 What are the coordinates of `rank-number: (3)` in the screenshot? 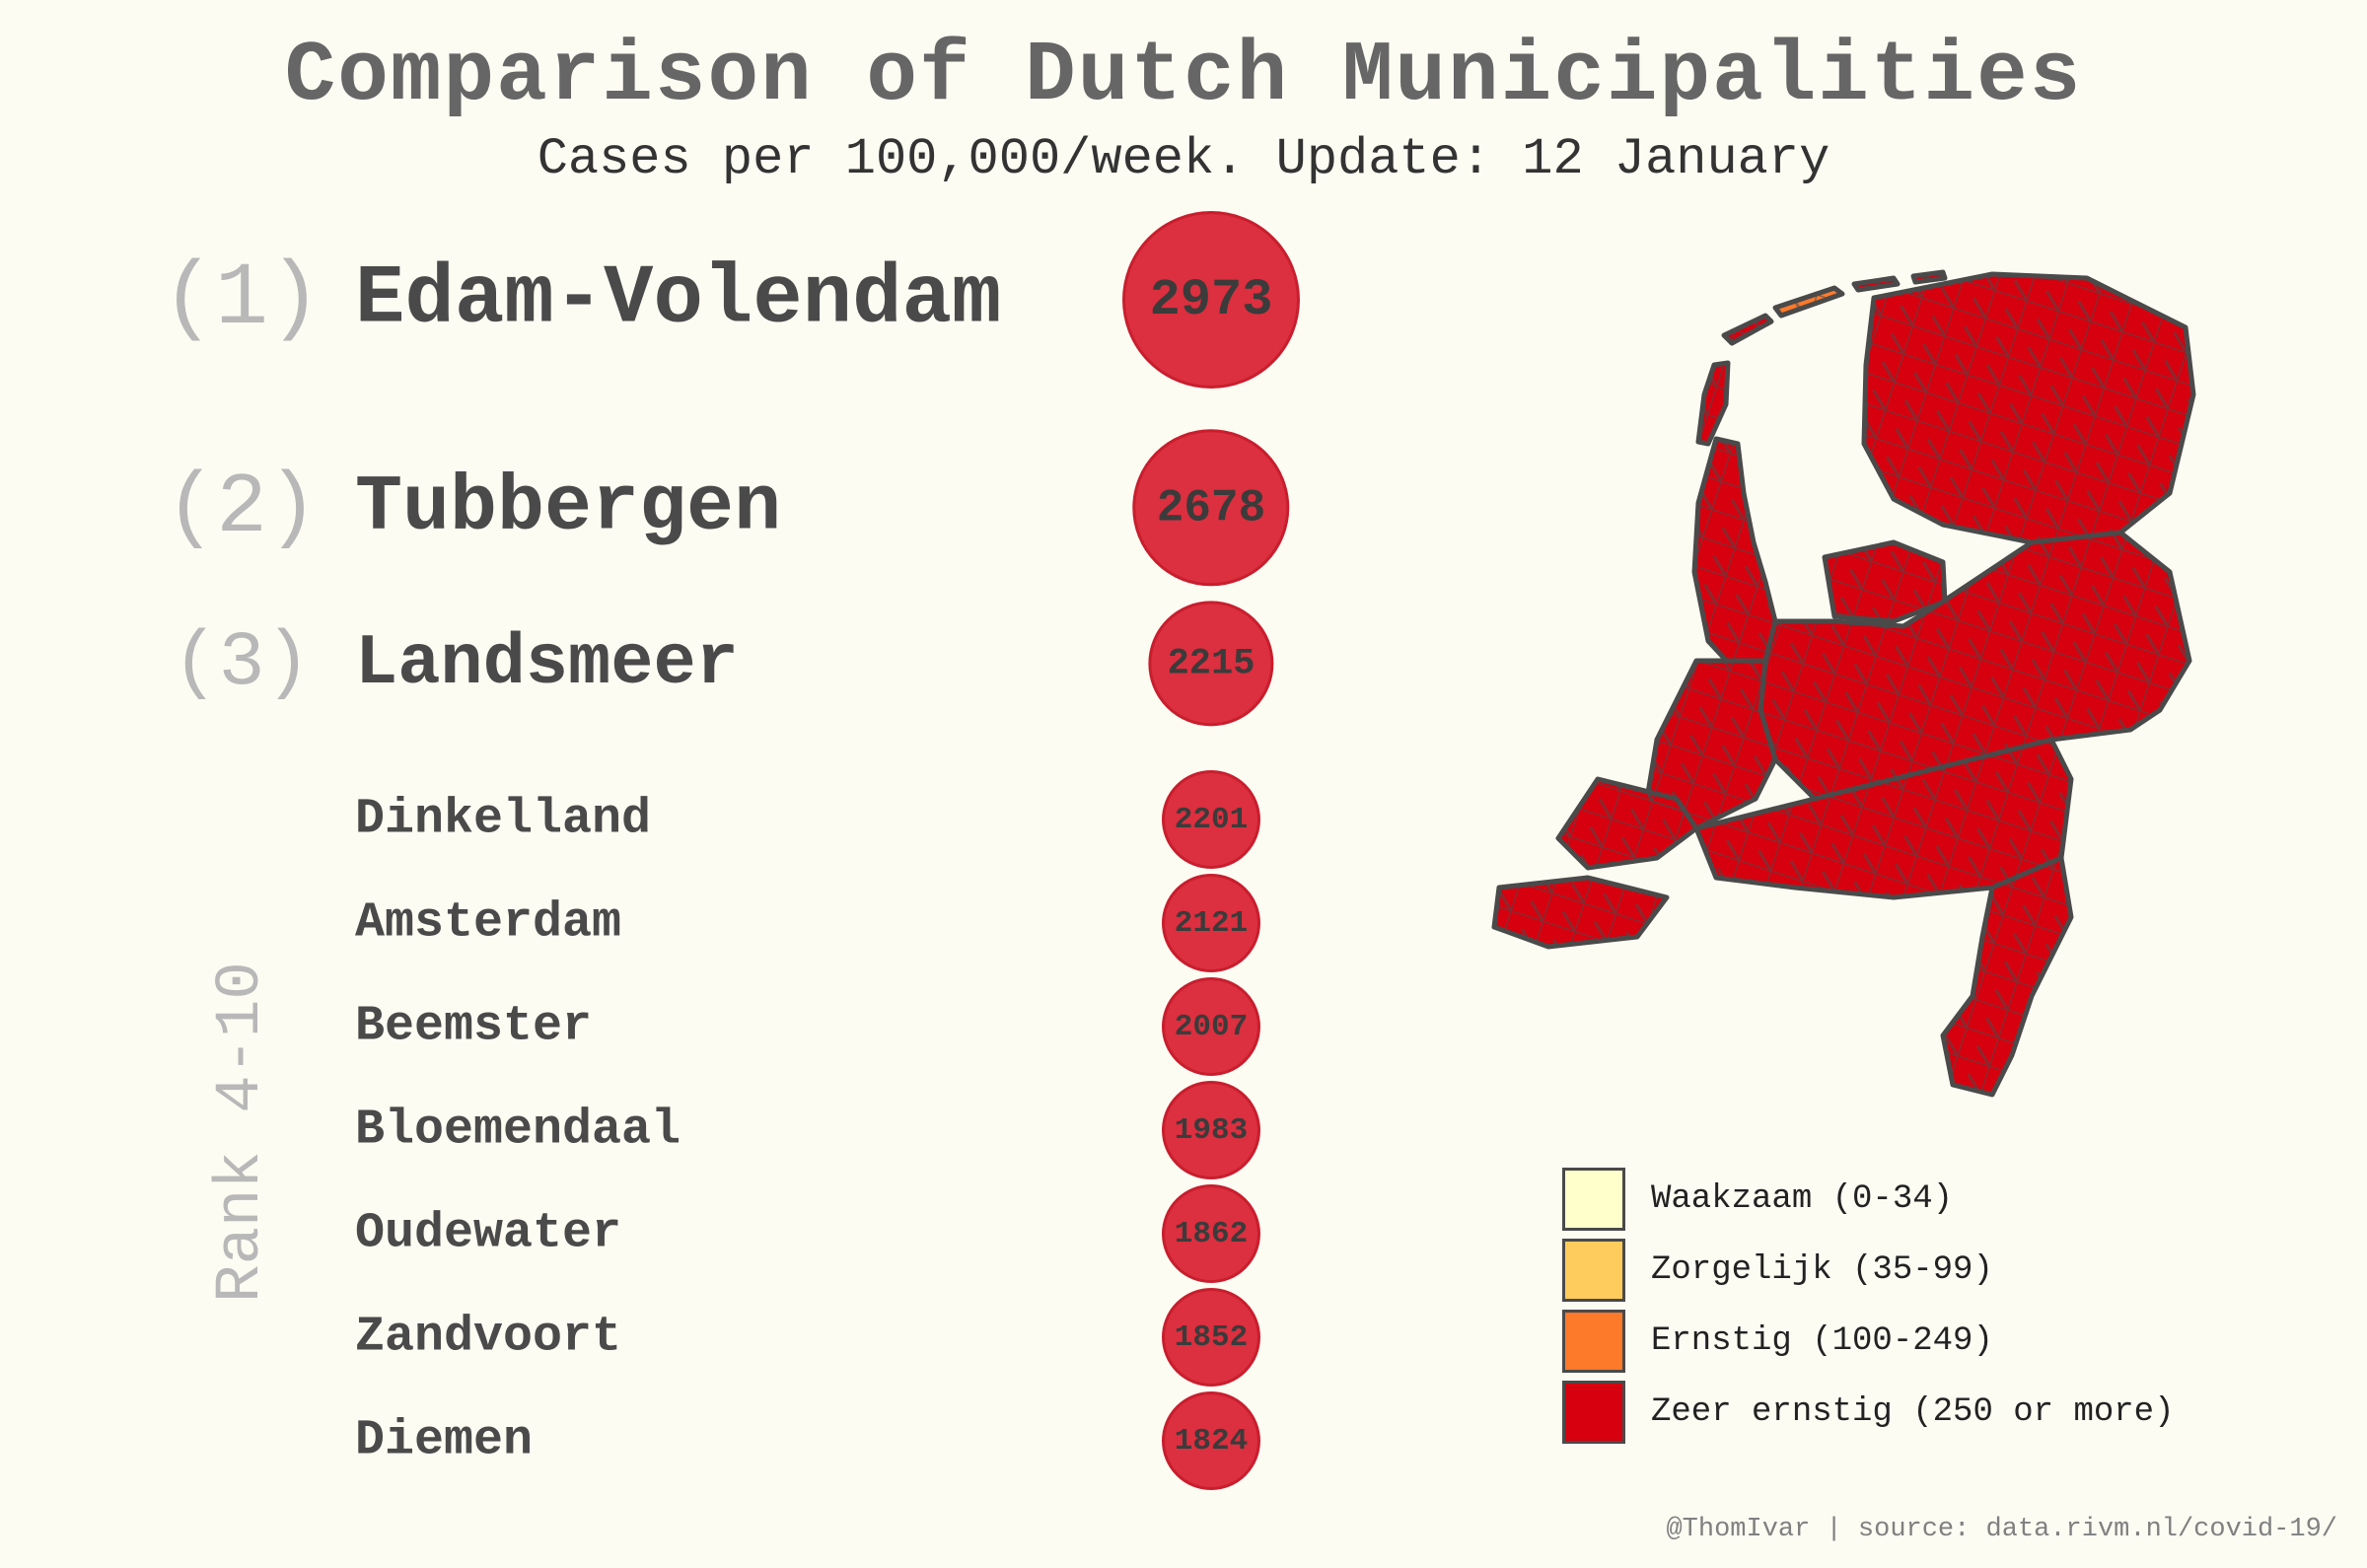 It's located at (242, 663).